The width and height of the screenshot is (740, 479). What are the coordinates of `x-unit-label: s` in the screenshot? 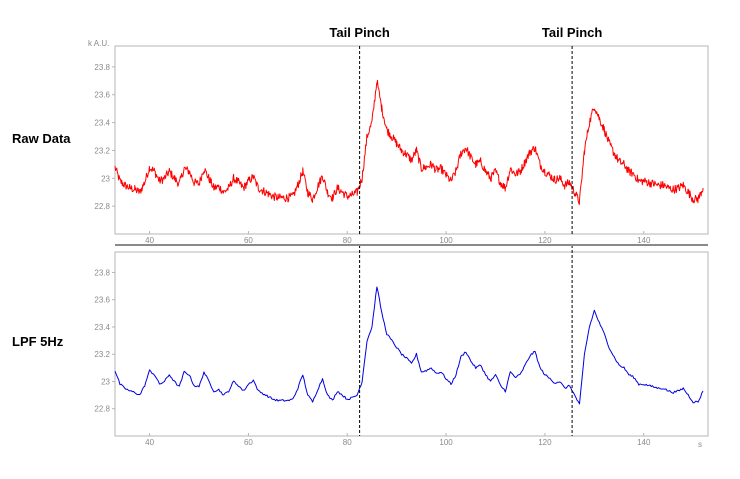 It's located at (700, 444).